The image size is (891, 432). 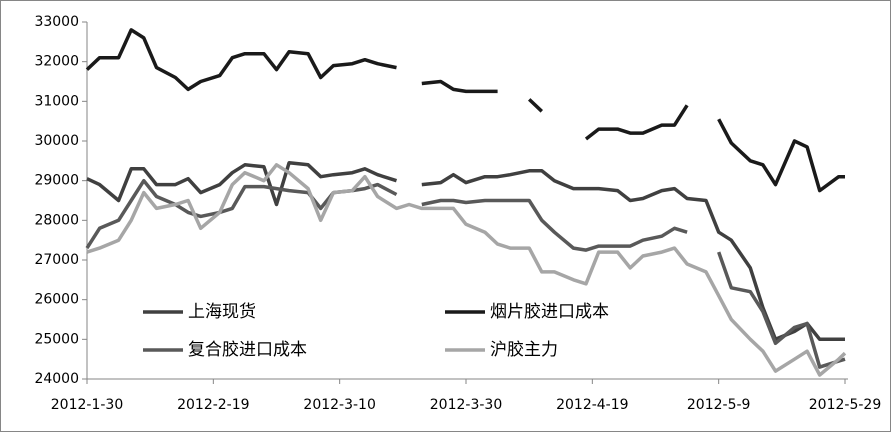 What do you see at coordinates (549, 312) in the screenshot?
I see `legend-label: 烟片胶进口成本` at bounding box center [549, 312].